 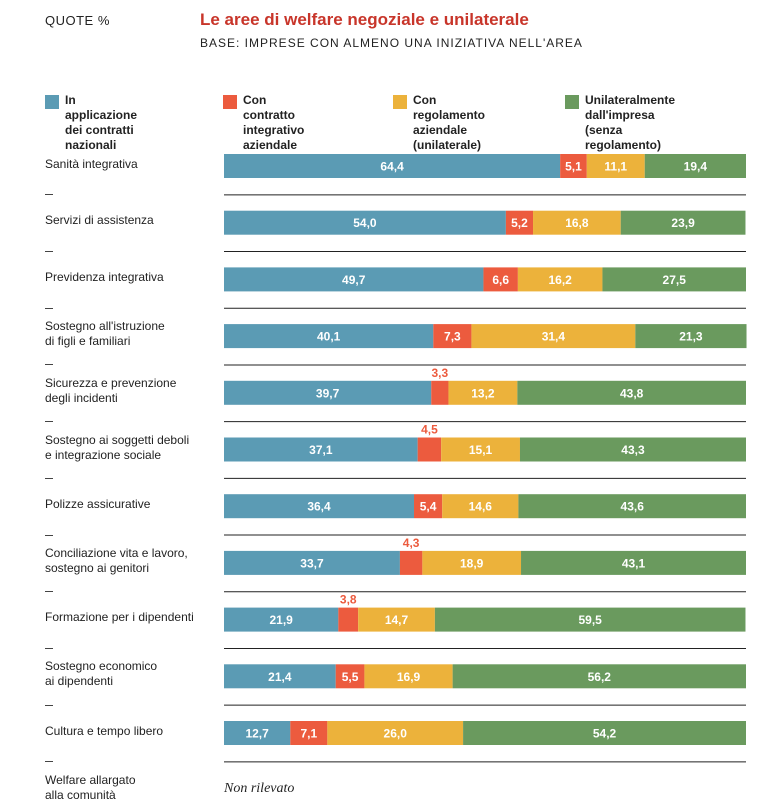 I want to click on data-label: 21,9, so click(x=281, y=620).